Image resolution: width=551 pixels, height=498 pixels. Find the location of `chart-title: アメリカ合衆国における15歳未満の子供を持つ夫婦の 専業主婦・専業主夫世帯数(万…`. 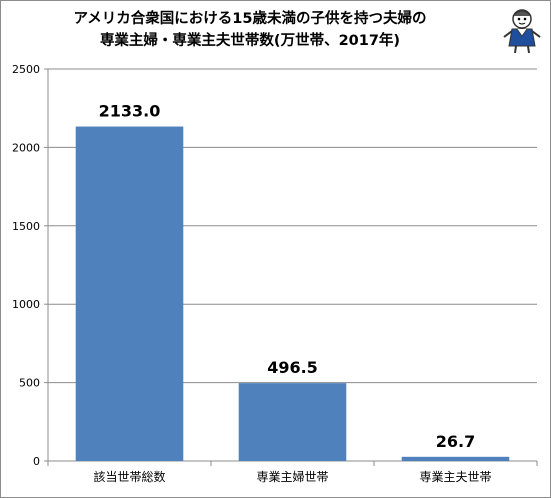

chart-title: アメリカ合衆国における15歳未満の子供を持つ夫婦の 専業主婦・専業主夫世帯数(万… is located at coordinates (250, 30).